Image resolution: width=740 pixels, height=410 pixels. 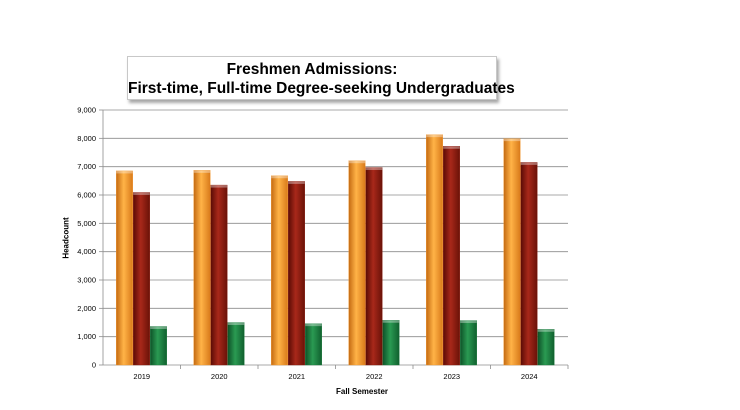 What do you see at coordinates (86, 280) in the screenshot?
I see `y-tick-label: 3,000` at bounding box center [86, 280].